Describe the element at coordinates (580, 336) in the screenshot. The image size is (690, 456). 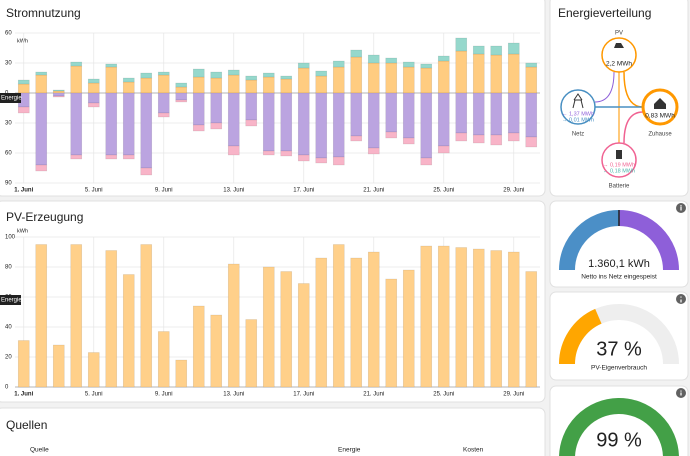
I see `gauge-value-arc` at that location.